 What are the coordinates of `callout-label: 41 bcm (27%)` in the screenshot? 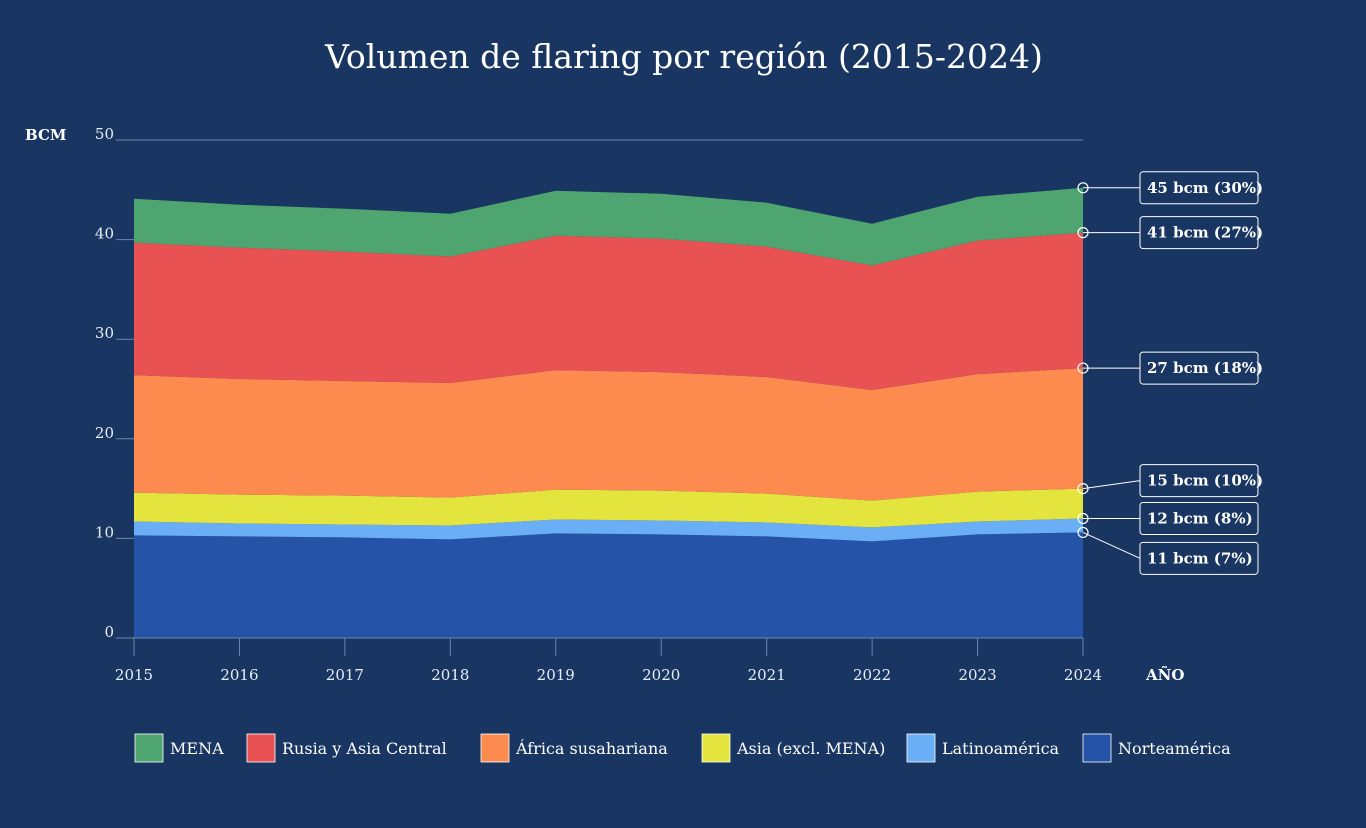 It's located at (1205, 233).